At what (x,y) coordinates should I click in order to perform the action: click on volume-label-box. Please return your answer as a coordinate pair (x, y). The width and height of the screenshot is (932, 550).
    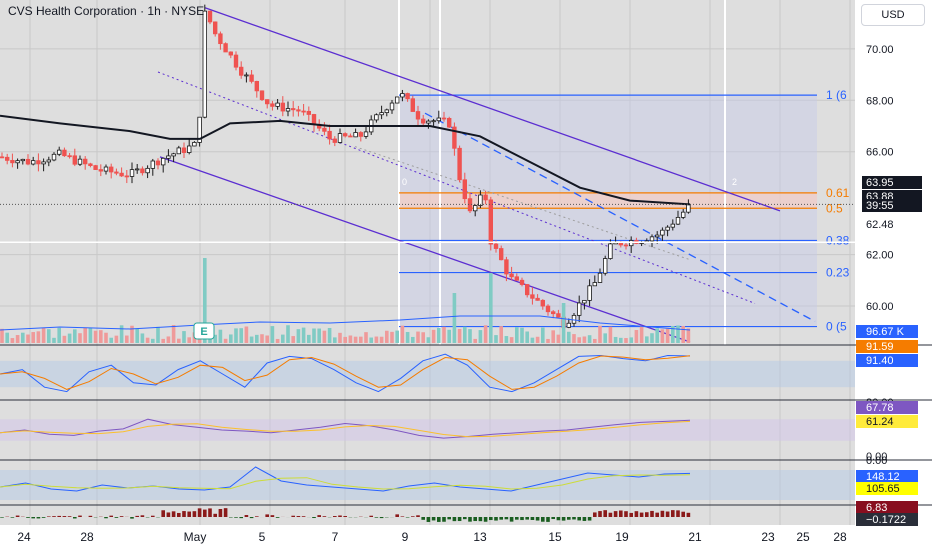
    Looking at the image, I should click on (887, 331).